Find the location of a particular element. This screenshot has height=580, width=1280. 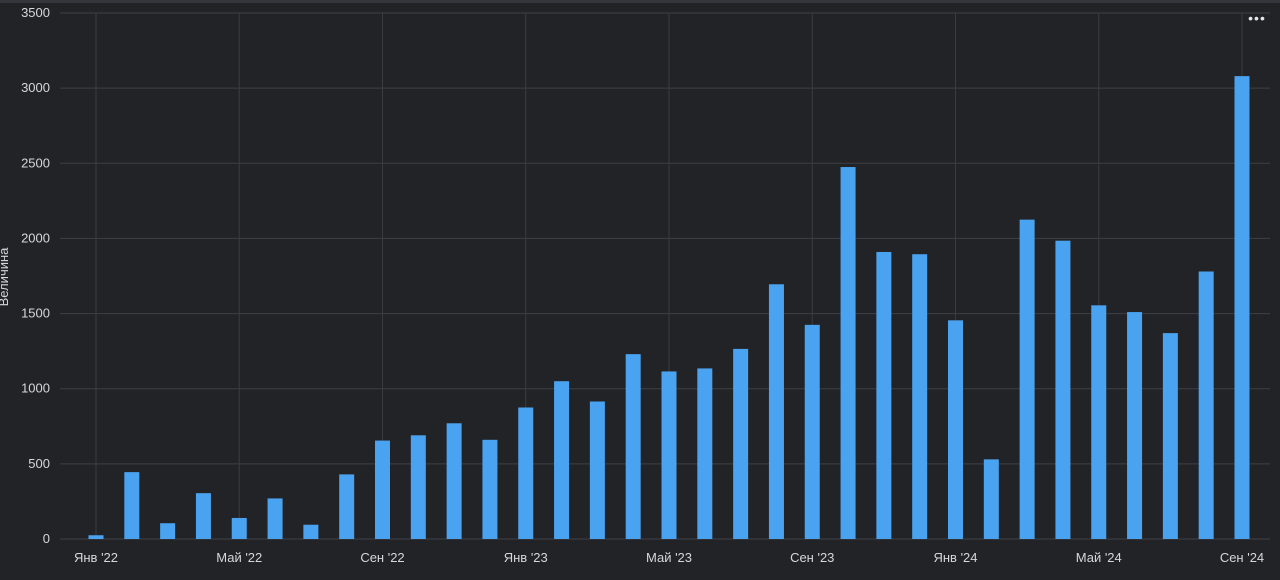

x-tick-label: Май '24 is located at coordinates (1099, 557).